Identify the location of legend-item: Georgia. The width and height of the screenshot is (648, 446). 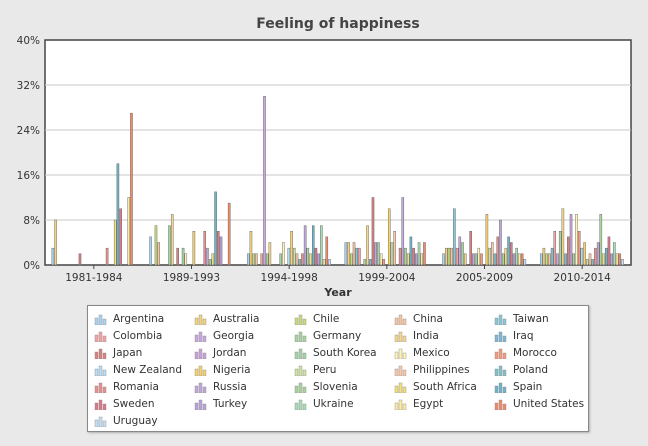
(224, 336).